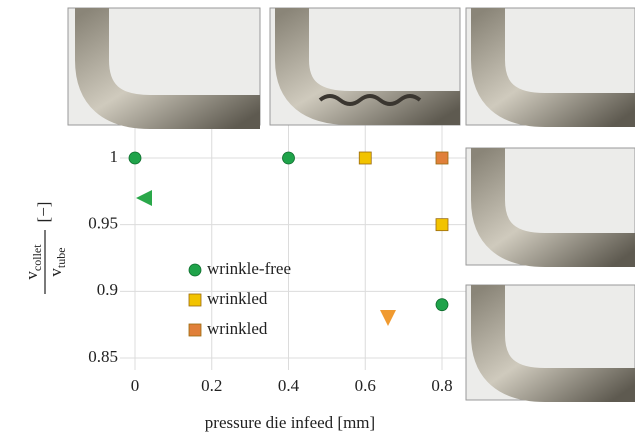 This screenshot has height=439, width=635. What do you see at coordinates (289, 385) in the screenshot?
I see `x-tick-label: 0.4` at bounding box center [289, 385].